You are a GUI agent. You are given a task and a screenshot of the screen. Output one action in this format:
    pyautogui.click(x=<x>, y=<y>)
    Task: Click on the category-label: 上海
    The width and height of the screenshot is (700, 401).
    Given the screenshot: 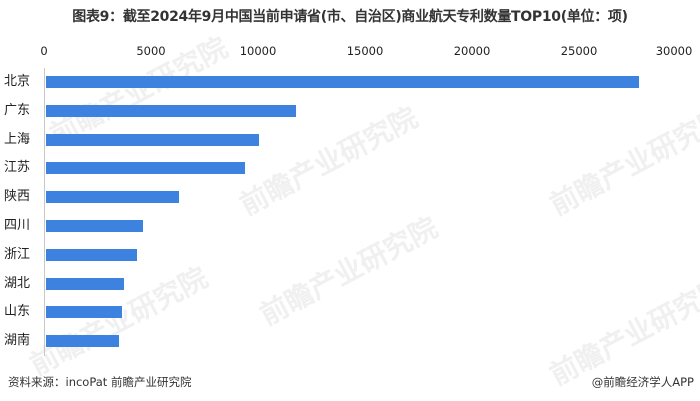 What is the action you would take?
    pyautogui.click(x=17, y=139)
    